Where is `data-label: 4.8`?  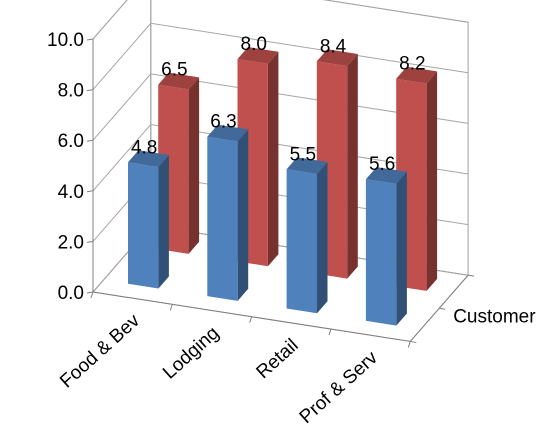 data-label: 4.8 is located at coordinates (144, 147).